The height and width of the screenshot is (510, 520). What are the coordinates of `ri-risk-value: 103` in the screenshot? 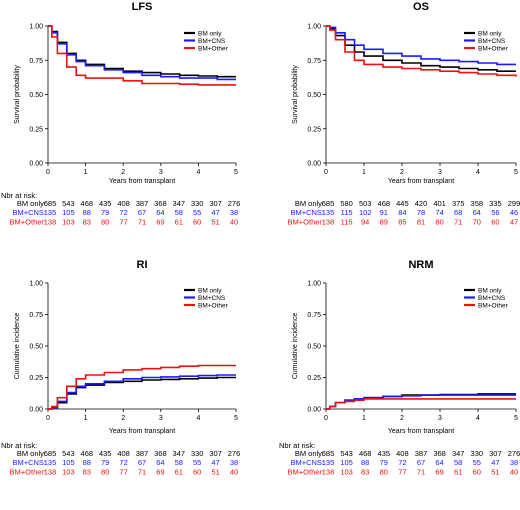 It's located at (68, 471).